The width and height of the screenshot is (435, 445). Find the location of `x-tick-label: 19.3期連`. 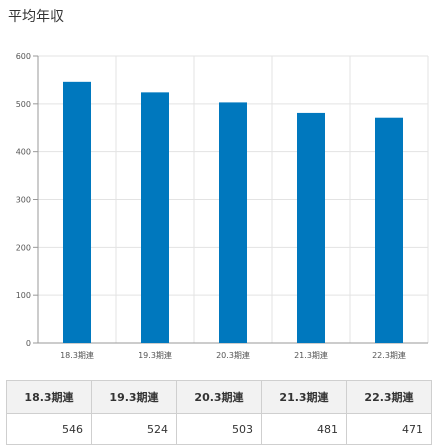

x-tick-label: 19.3期連 is located at coordinates (155, 355).